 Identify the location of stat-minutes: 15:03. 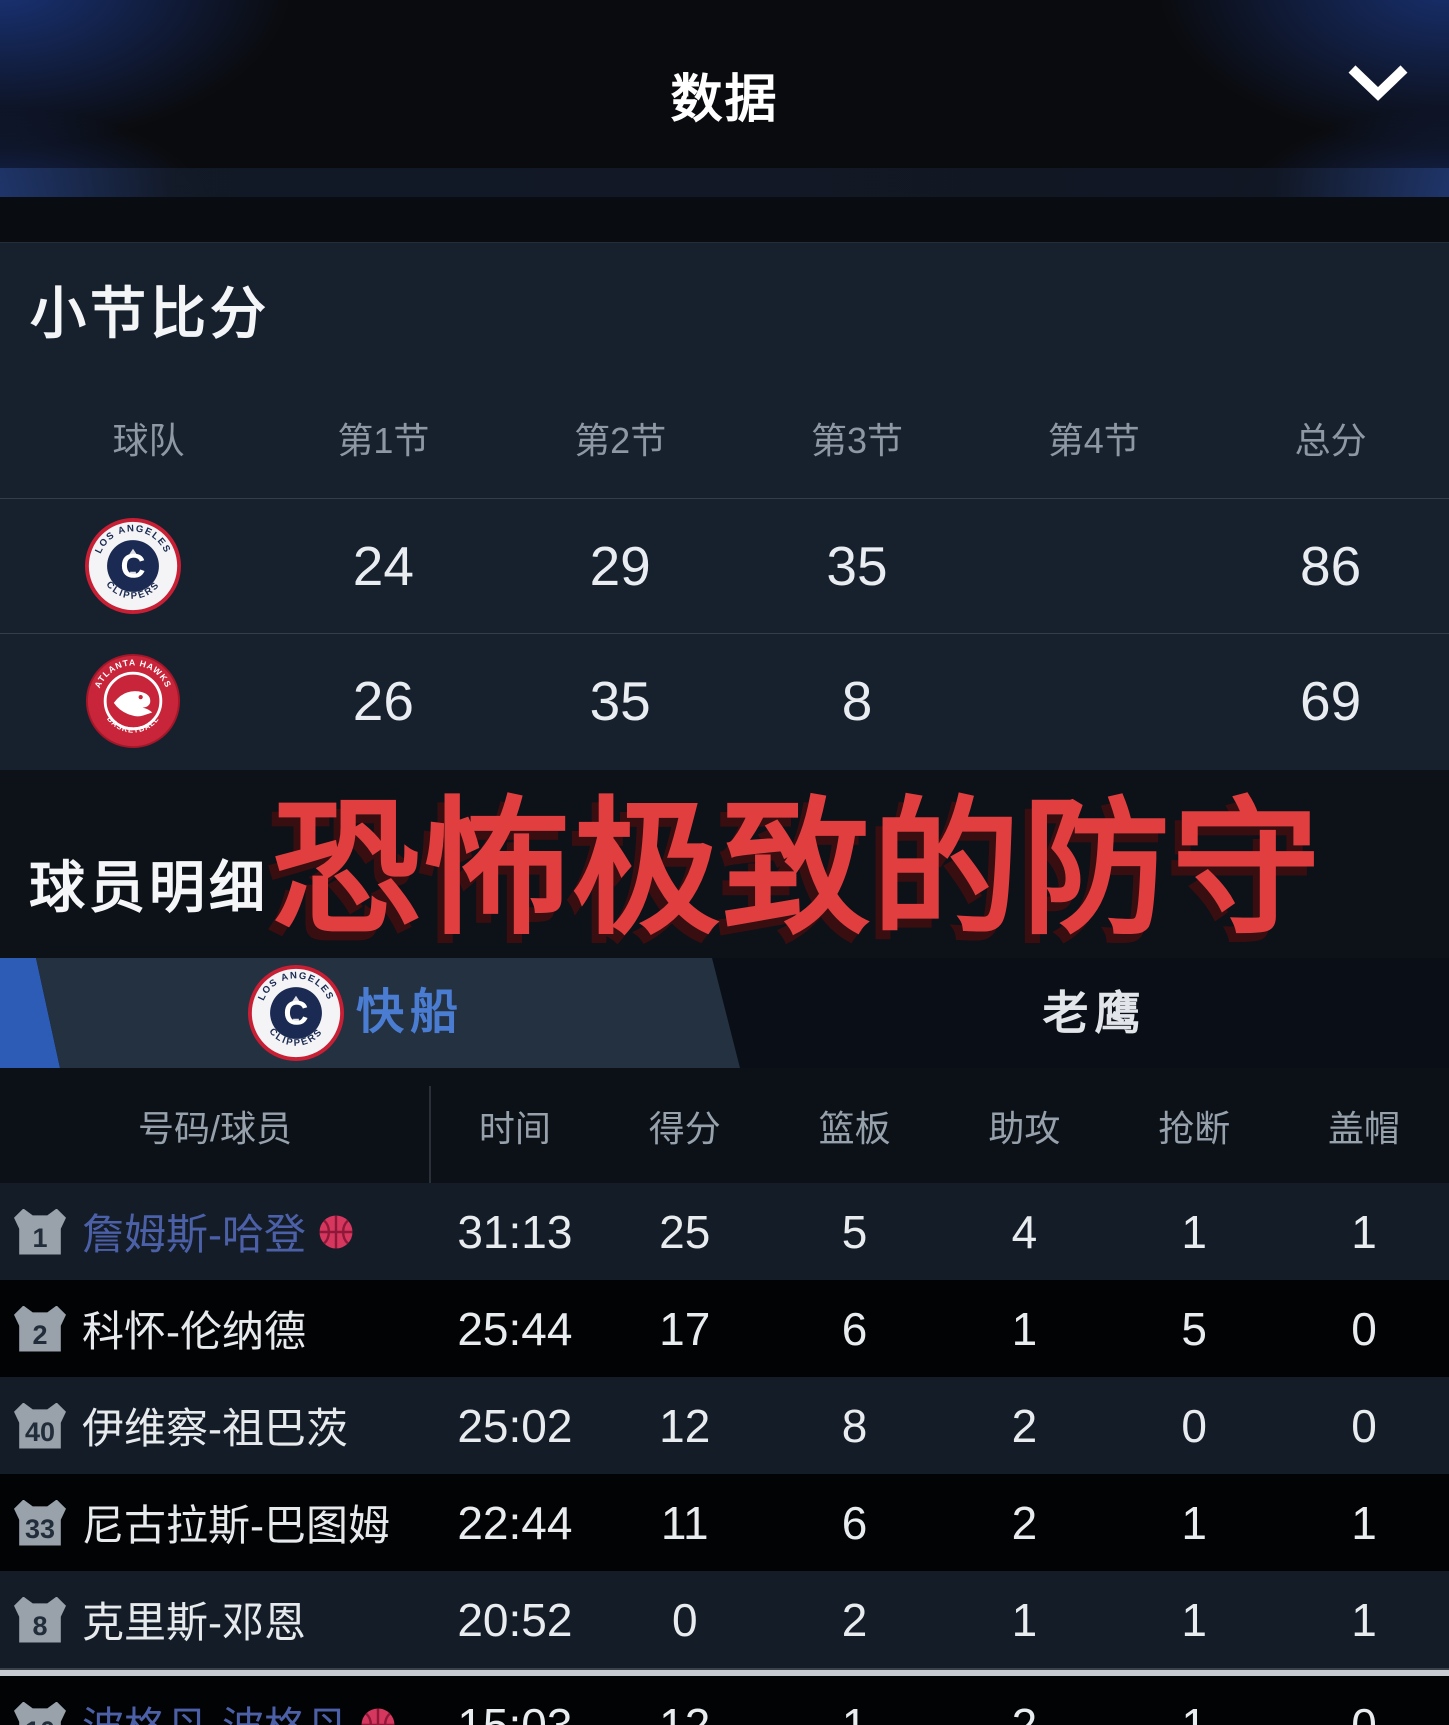
(515, 1711).